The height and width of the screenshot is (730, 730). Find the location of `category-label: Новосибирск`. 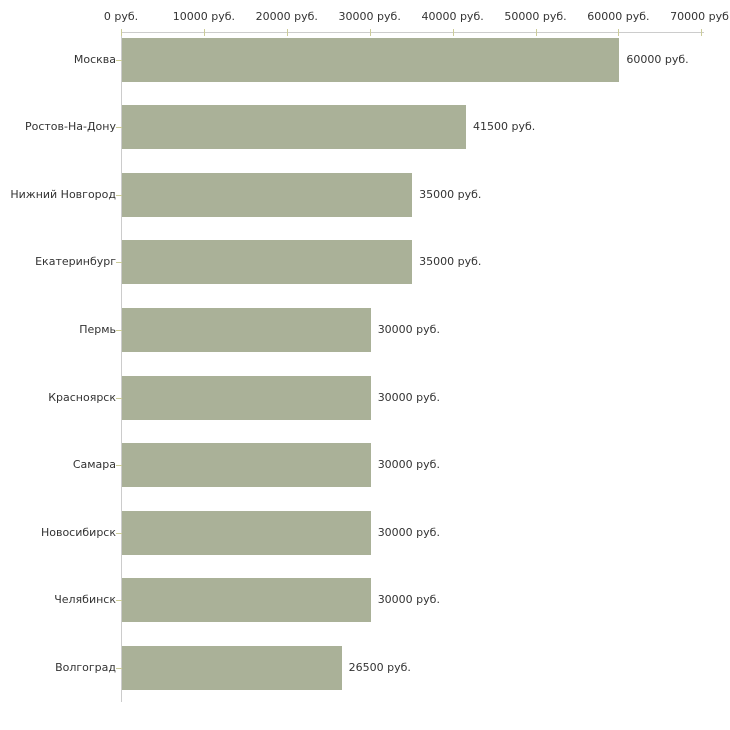

category-label: Новосибирск is located at coordinates (78, 532).